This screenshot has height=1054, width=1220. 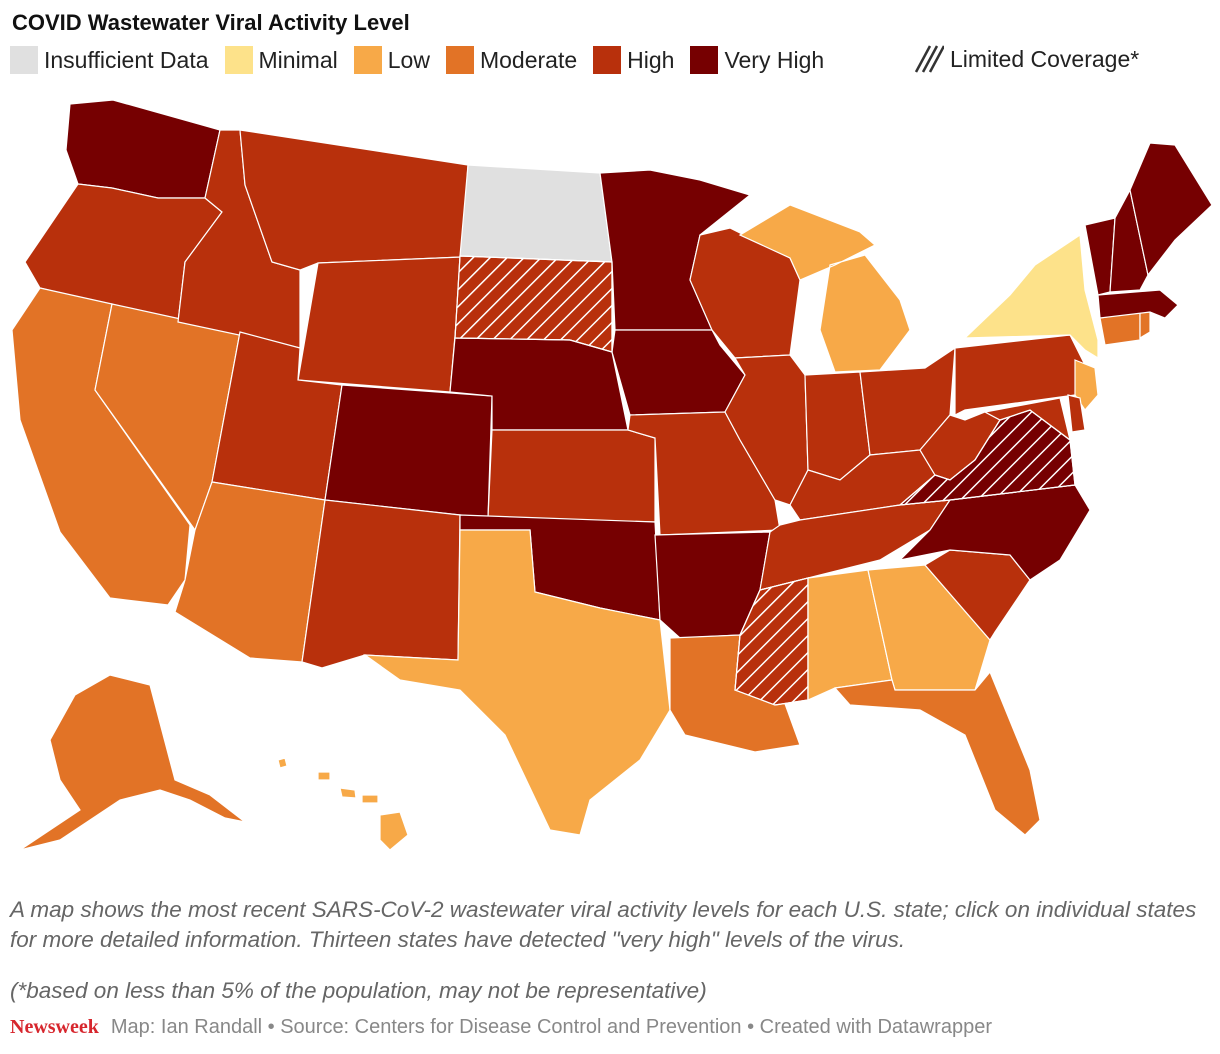 What do you see at coordinates (408, 451) in the screenshot?
I see `state-co` at bounding box center [408, 451].